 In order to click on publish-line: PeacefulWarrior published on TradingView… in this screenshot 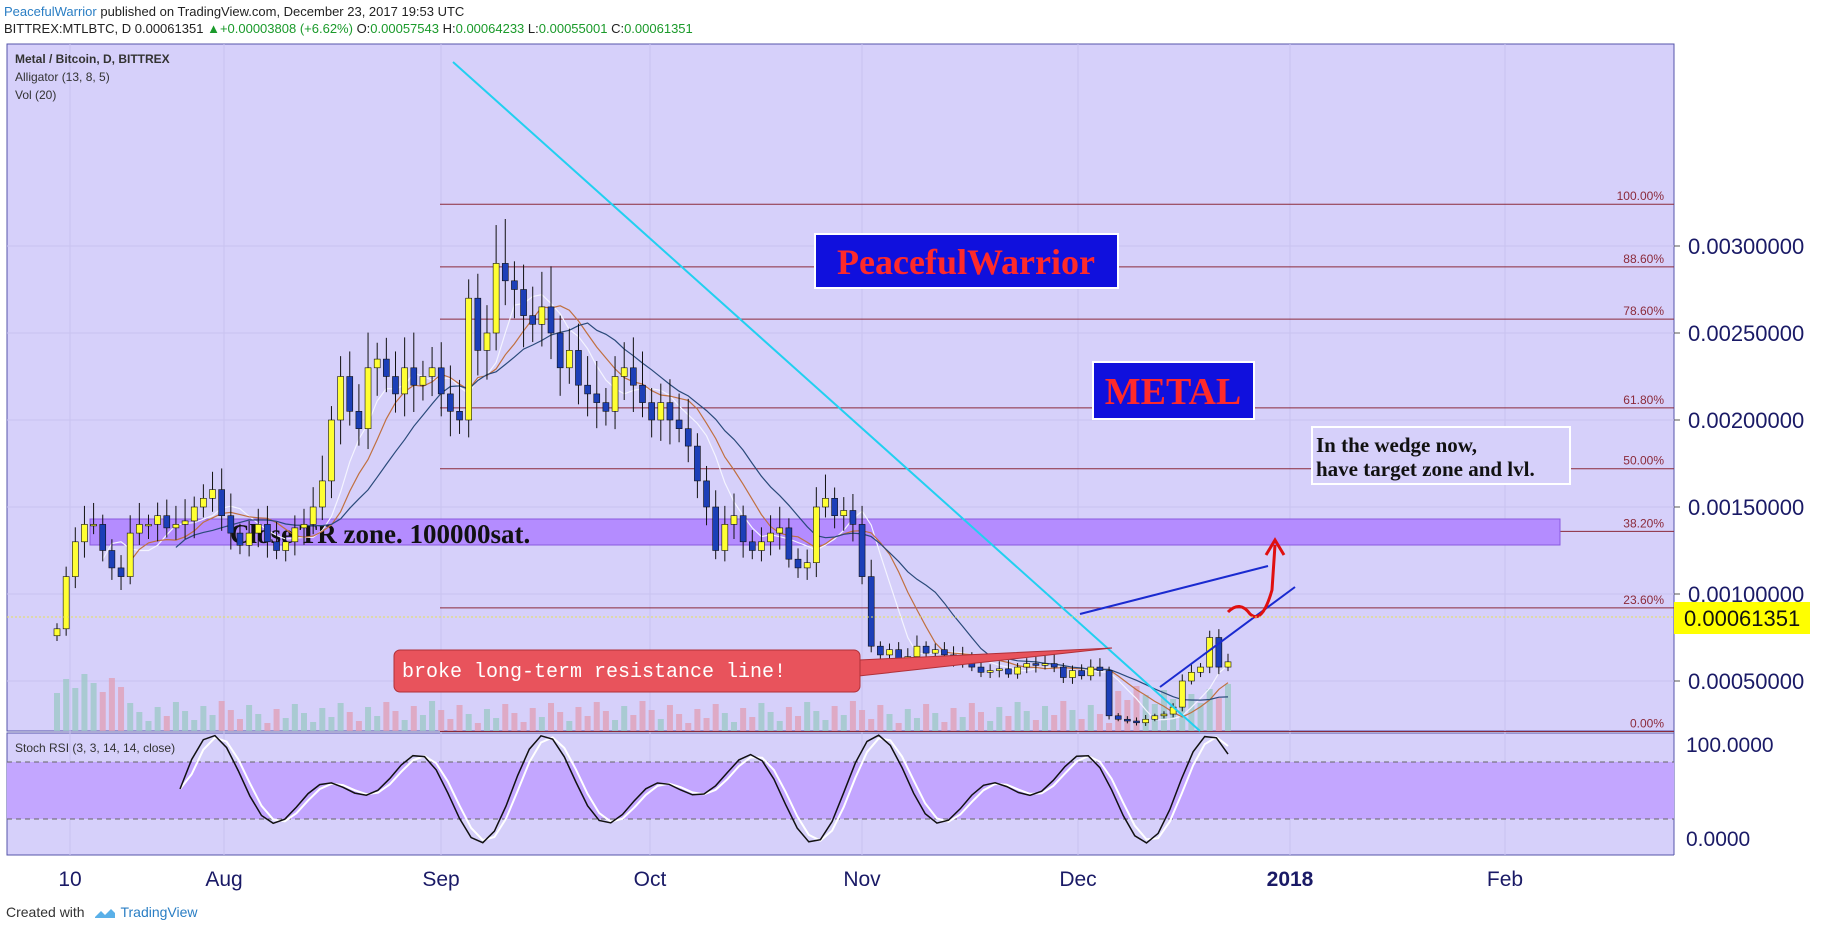, I will do `click(234, 11)`.